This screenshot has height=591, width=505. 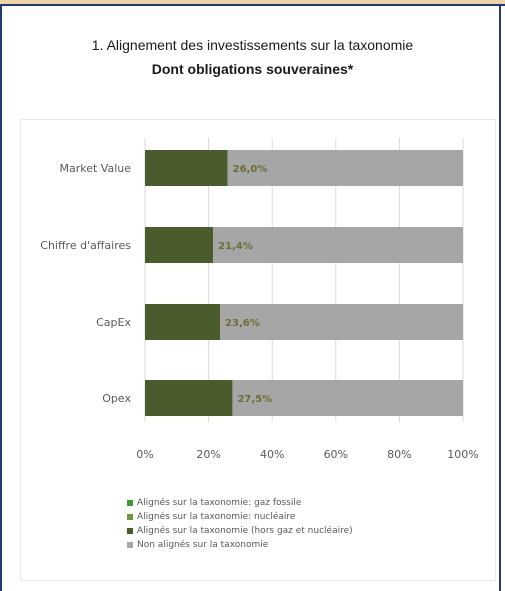 What do you see at coordinates (216, 517) in the screenshot?
I see `legend-label: Alignés sur la taxonomie: nucléaire` at bounding box center [216, 517].